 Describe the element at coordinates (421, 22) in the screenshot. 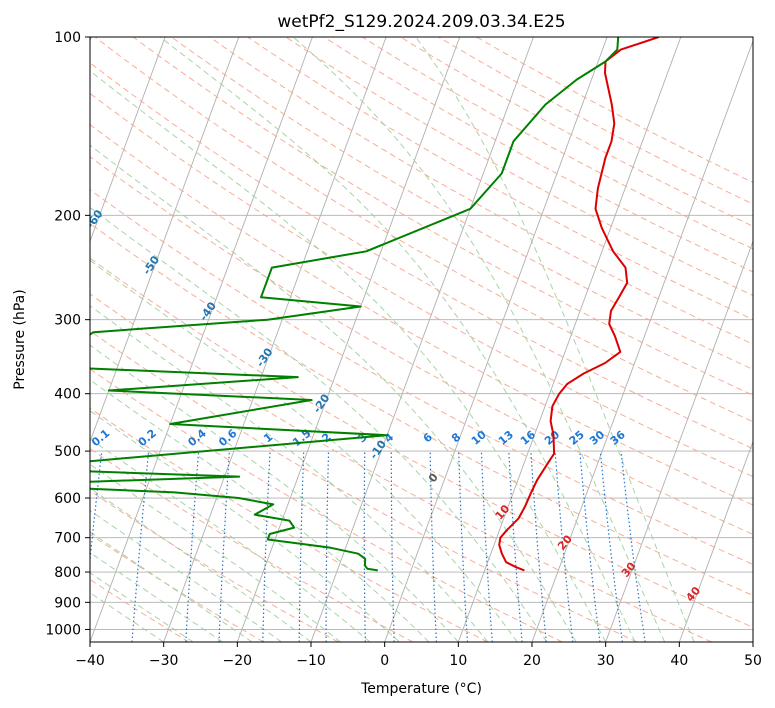

I see `chart-title: wetPf2_S129.2024.209.03.34.E25` at that location.